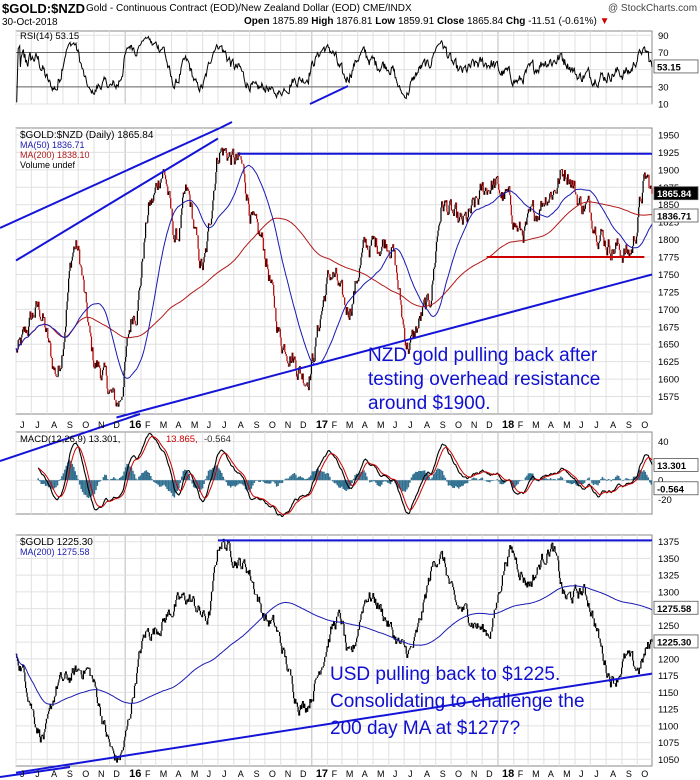 This screenshot has height=780, width=700. Describe the element at coordinates (416, 21) in the screenshot. I see `low-value: 1859.91` at that location.